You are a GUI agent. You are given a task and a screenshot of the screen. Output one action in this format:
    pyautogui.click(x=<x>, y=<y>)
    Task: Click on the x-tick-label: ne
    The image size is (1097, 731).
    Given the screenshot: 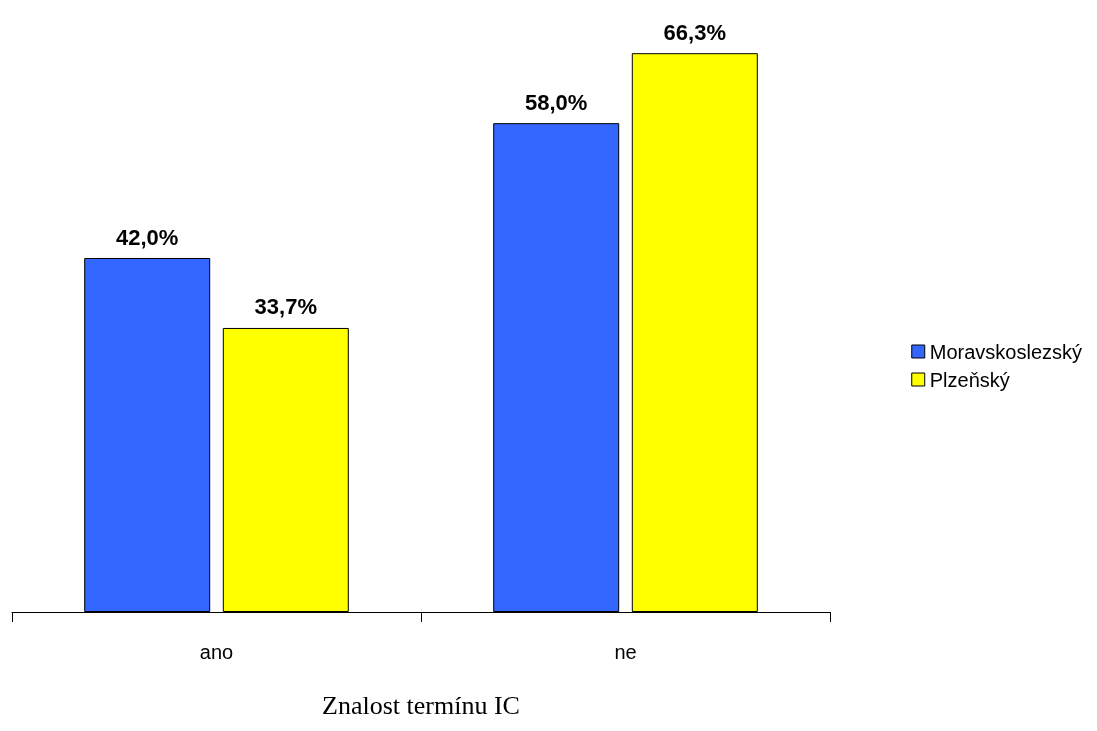 What is the action you would take?
    pyautogui.click(x=625, y=652)
    